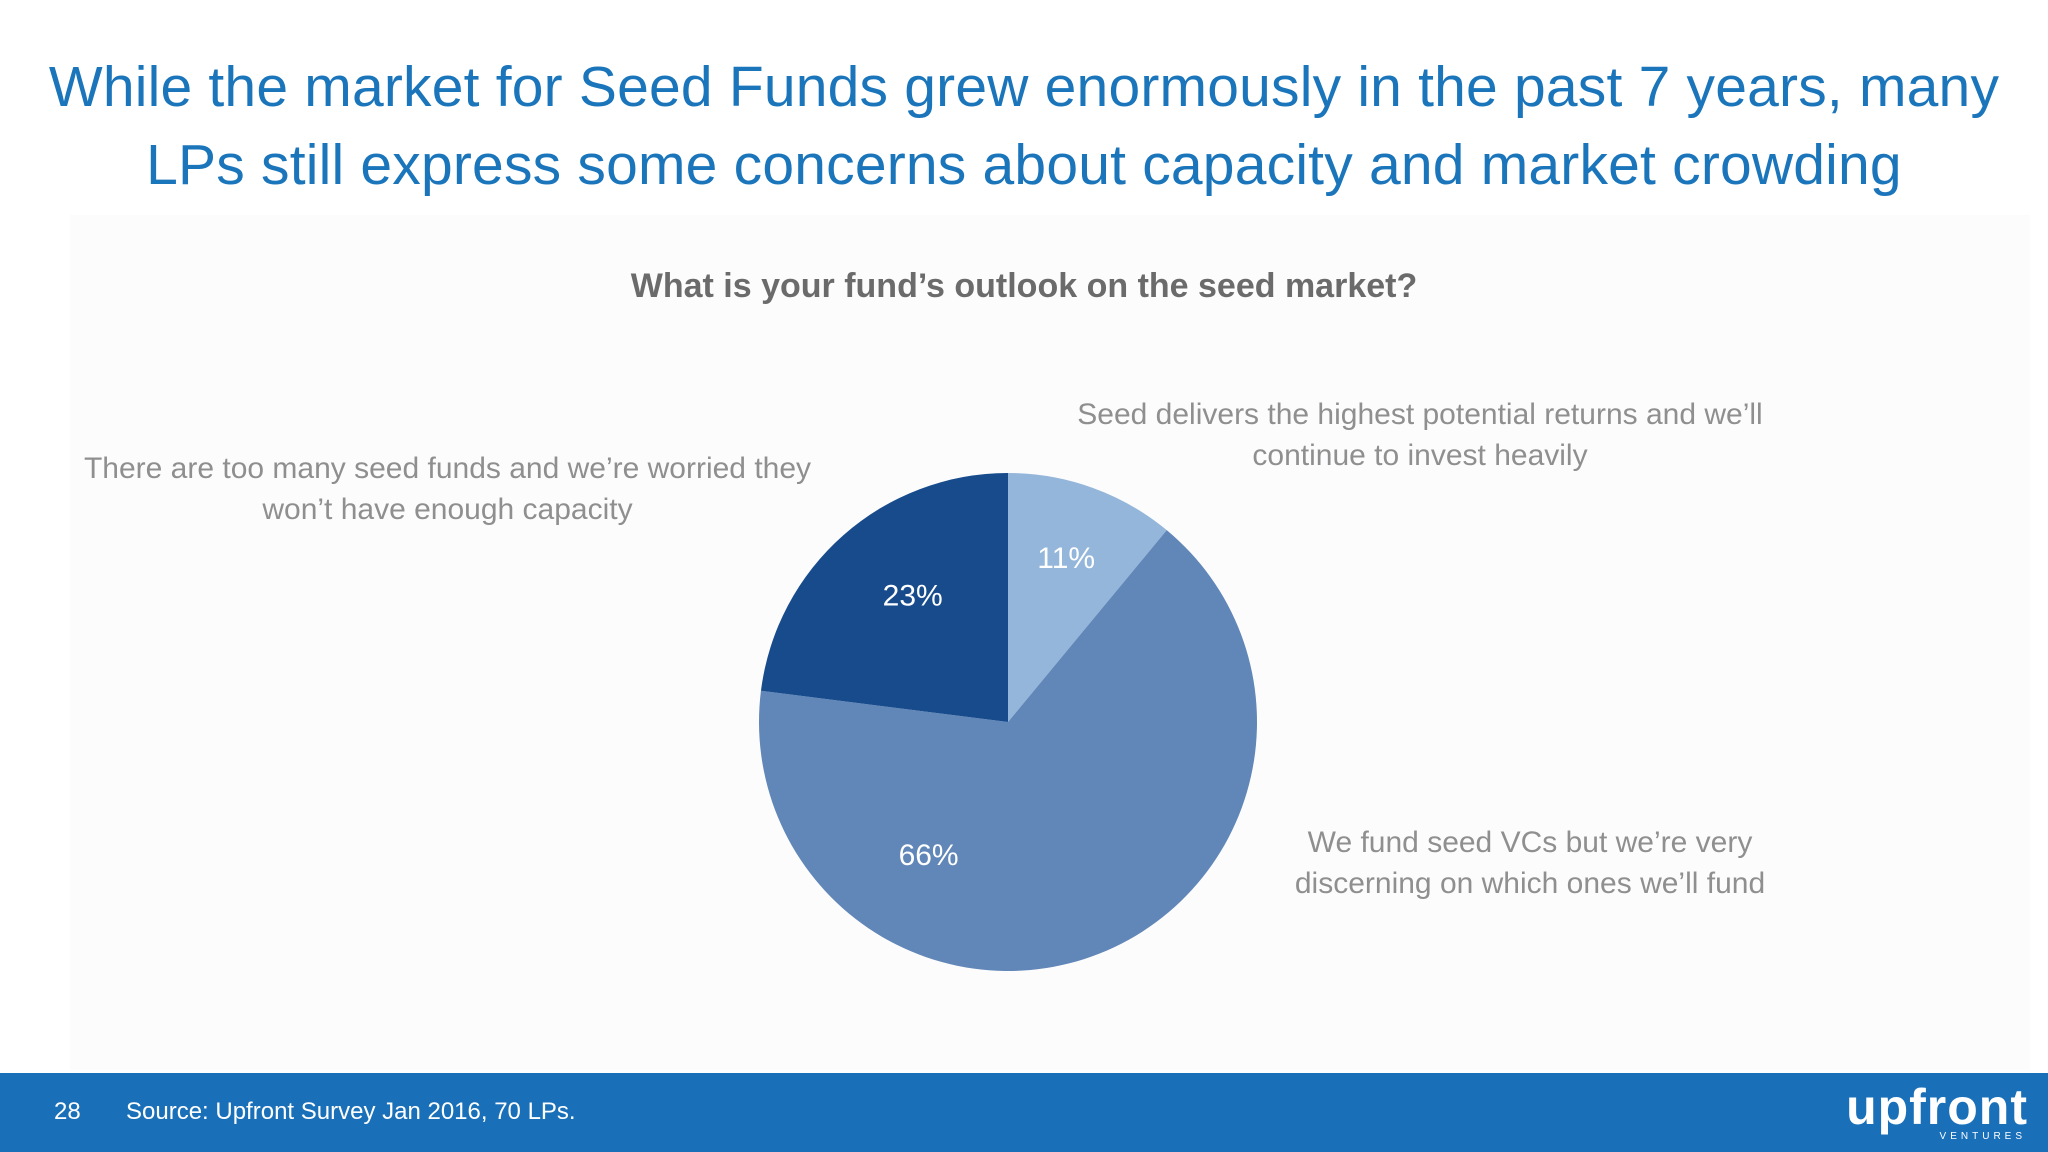 This screenshot has width=2048, height=1152. I want to click on slice-value-label: 23%, so click(913, 595).